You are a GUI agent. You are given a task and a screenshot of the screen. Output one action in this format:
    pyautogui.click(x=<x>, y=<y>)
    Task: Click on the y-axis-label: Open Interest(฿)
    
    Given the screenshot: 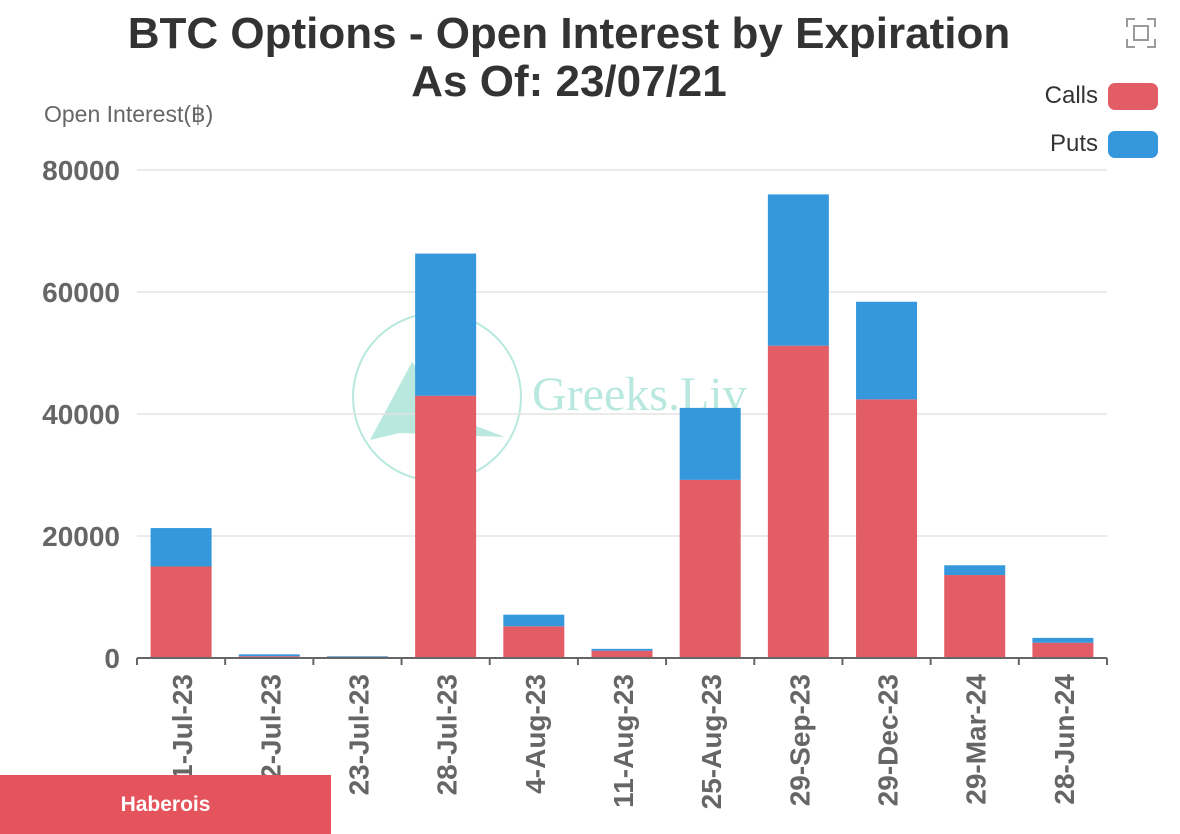 What is the action you would take?
    pyautogui.click(x=129, y=114)
    